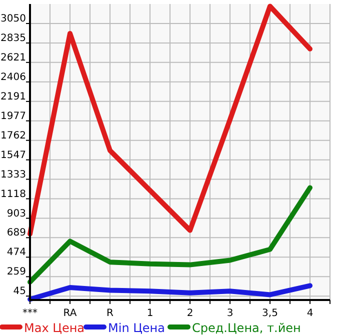 The image size is (345, 335). Describe the element at coordinates (54, 328) in the screenshot. I see `legend-label: Max Цена` at that location.